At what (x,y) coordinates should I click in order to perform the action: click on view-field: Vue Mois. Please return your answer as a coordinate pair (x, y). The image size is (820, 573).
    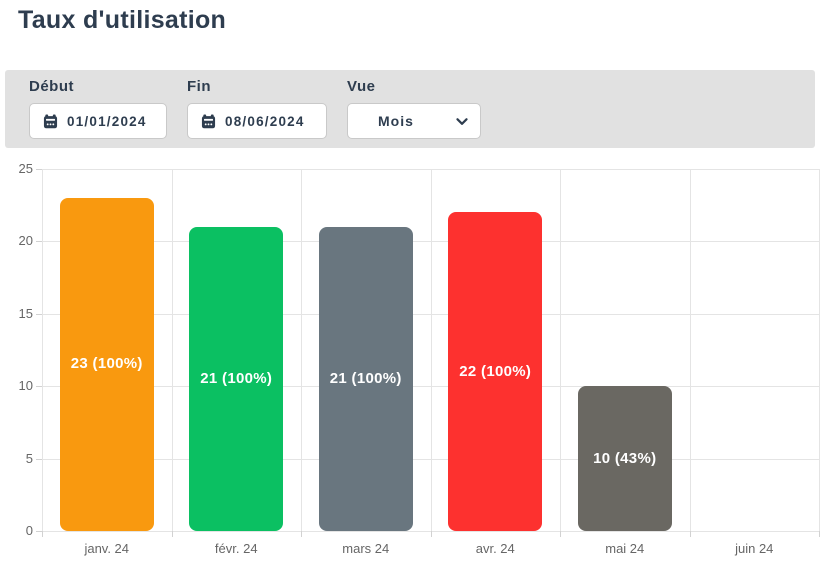
    Looking at the image, I should click on (414, 108).